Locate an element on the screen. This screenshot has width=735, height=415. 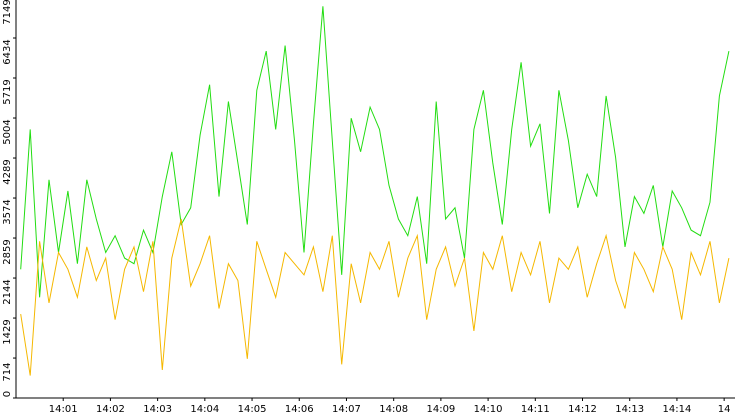
y-tick-label: 1429 is located at coordinates (7, 331).